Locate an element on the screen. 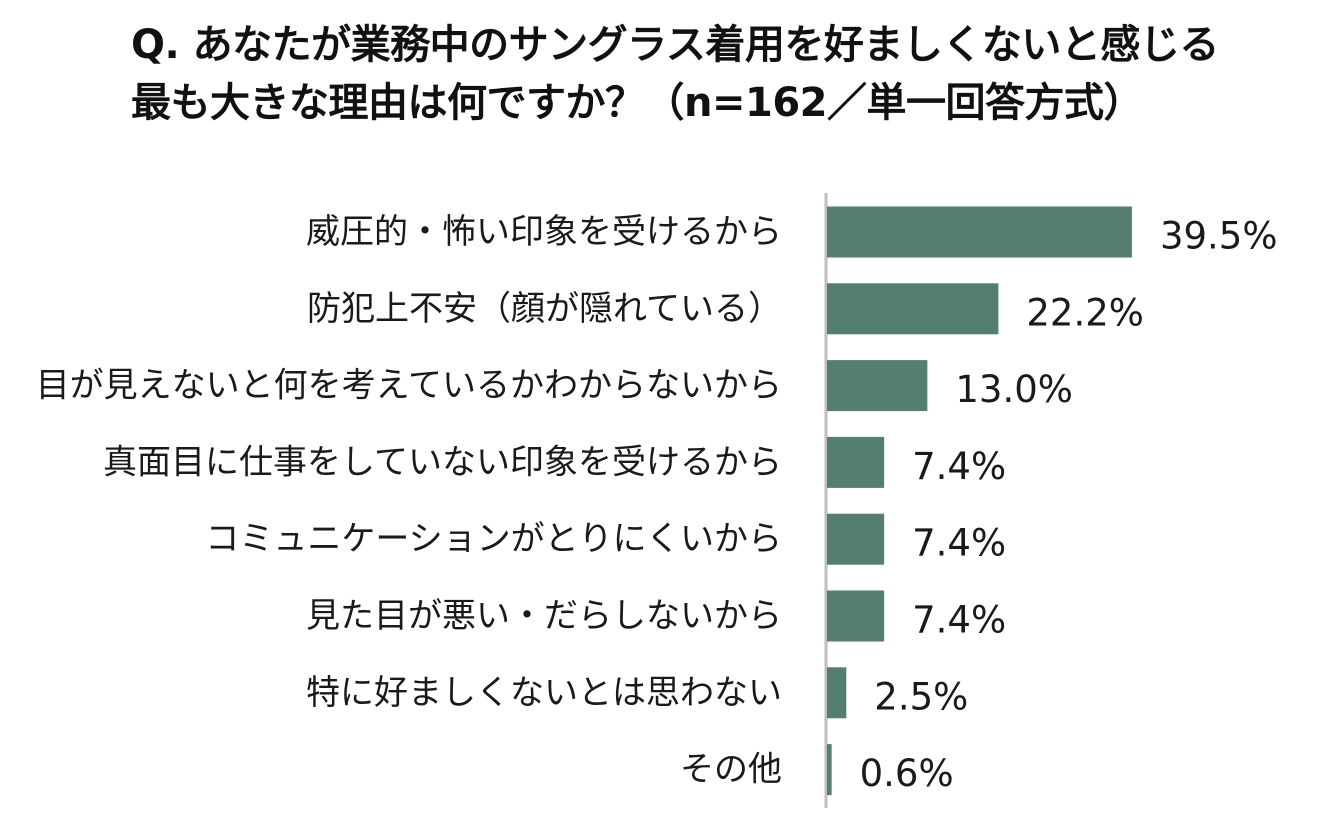 The width and height of the screenshot is (1329, 825). category-label-1: 威圧的・怖い印象を受けるから is located at coordinates (544, 232).